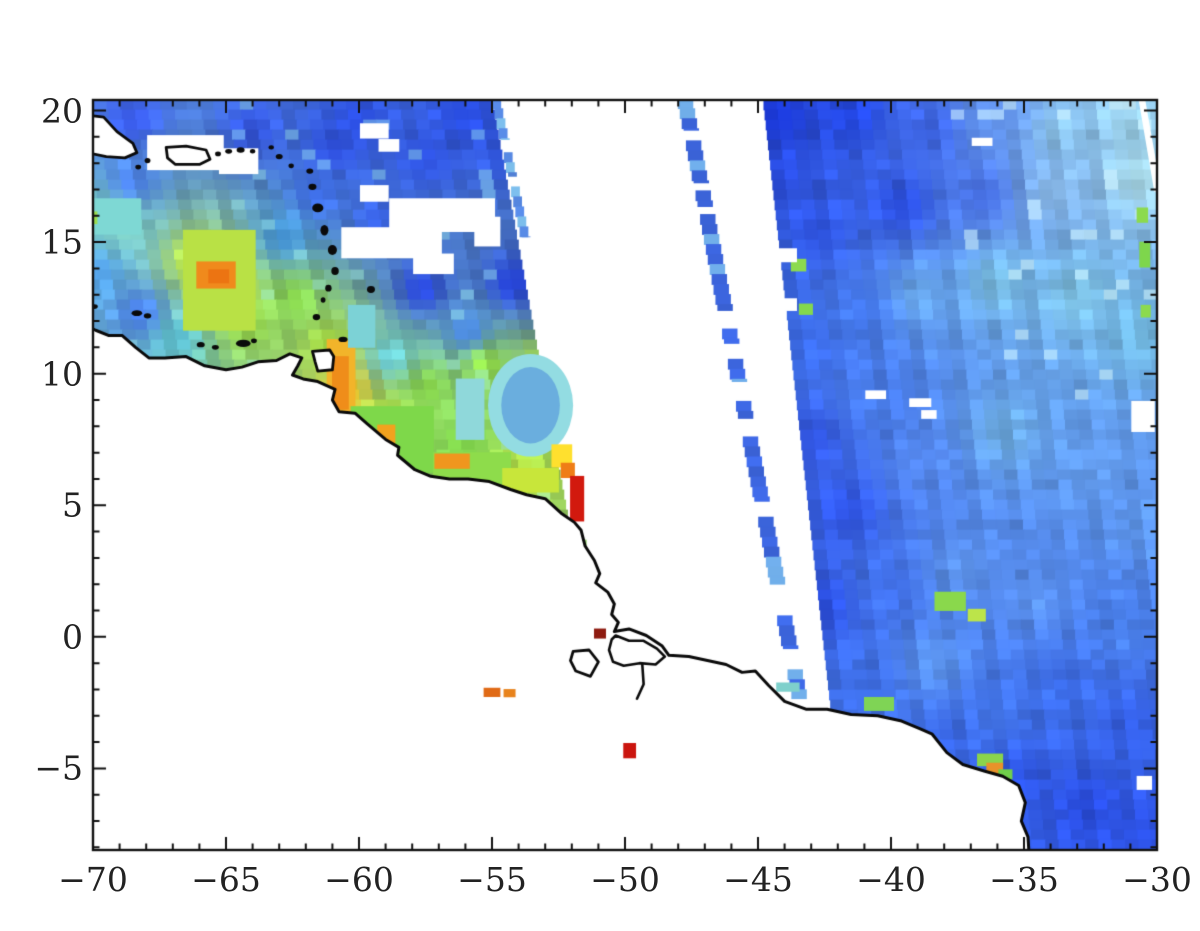  I want to click on x-tick-label: −40, so click(891, 879).